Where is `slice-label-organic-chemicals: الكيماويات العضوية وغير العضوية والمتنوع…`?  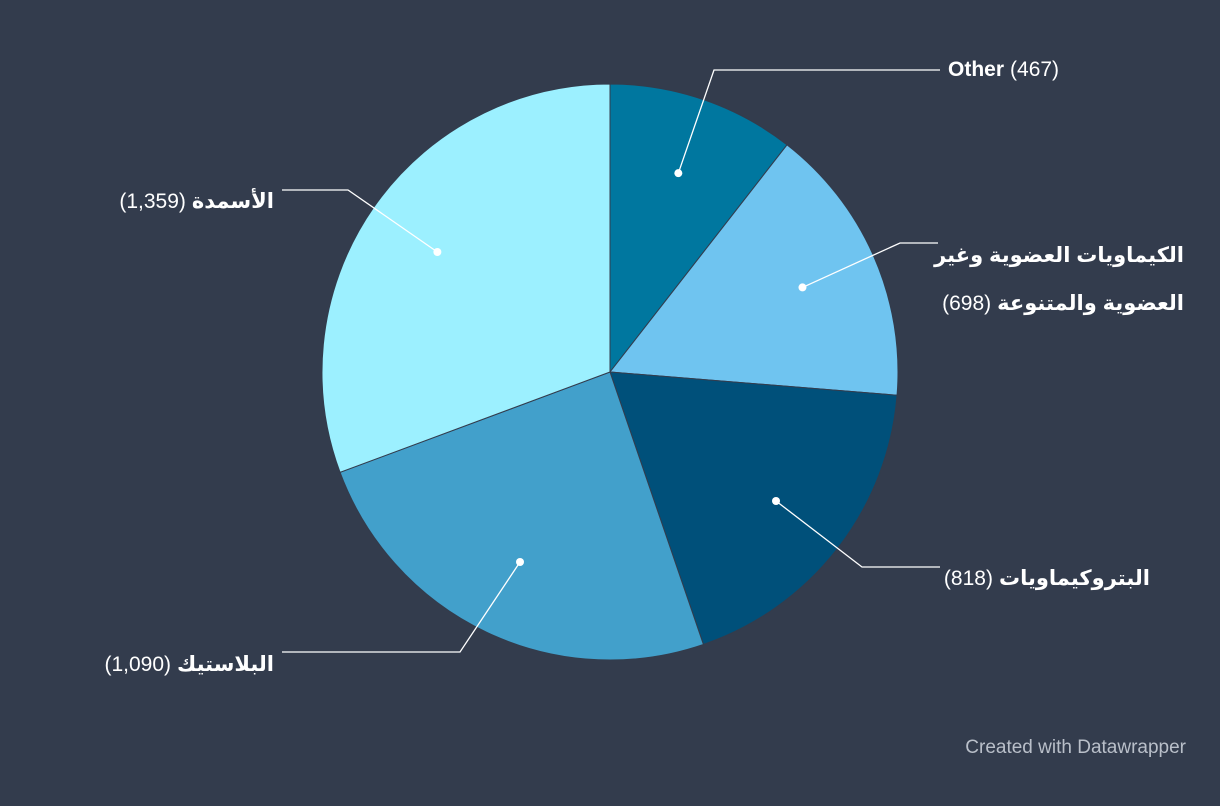
slice-label-organic-chemicals: الكيماويات العضوية وغير العضوية والمتنوع… is located at coordinates (1054, 280).